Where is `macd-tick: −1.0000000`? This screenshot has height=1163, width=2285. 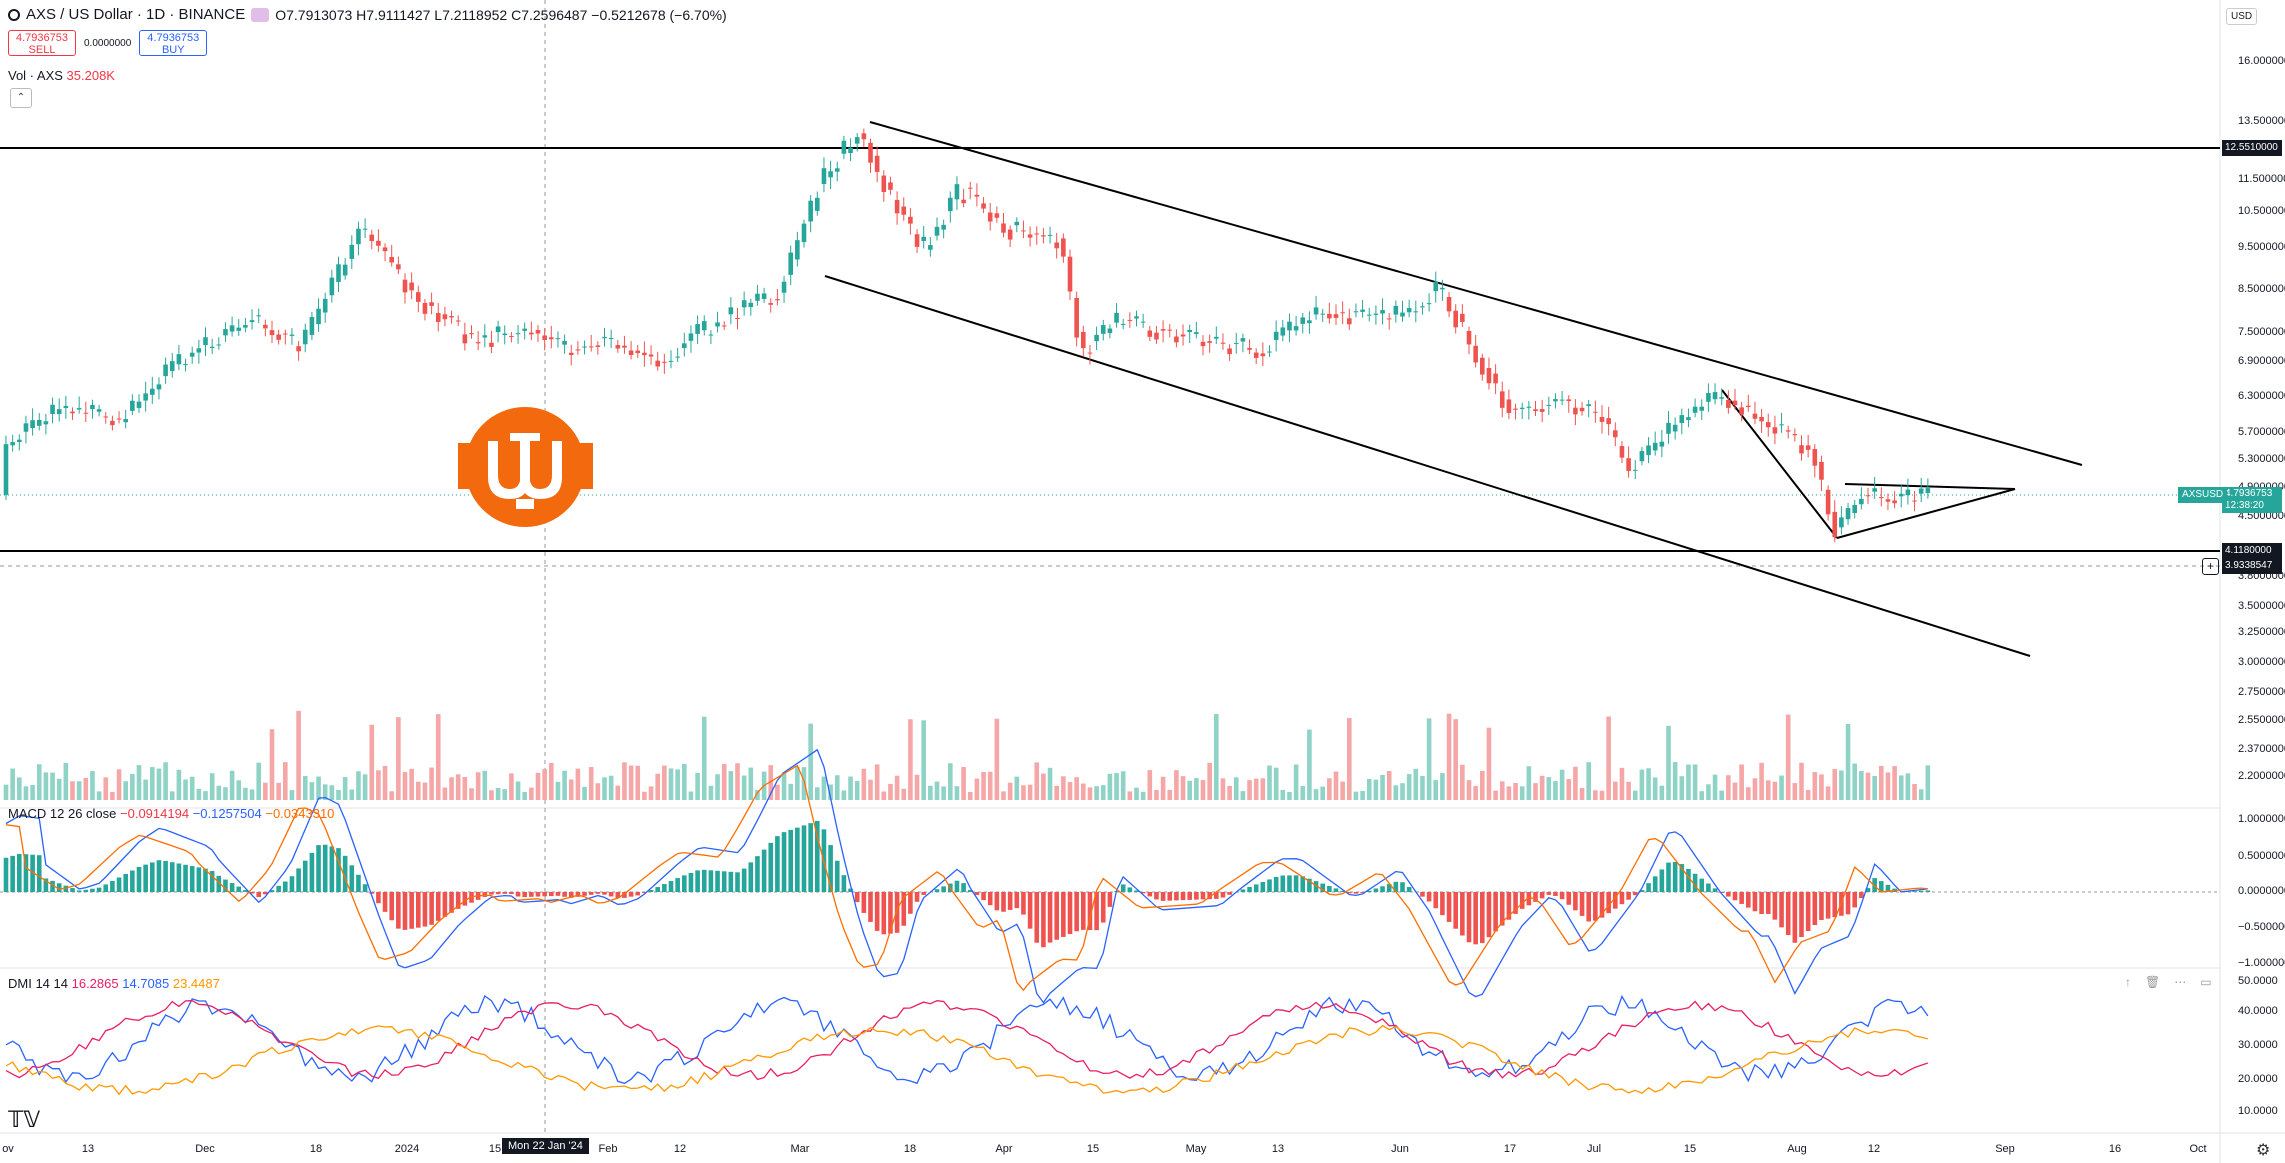 macd-tick: −1.0000000 is located at coordinates (2261, 963).